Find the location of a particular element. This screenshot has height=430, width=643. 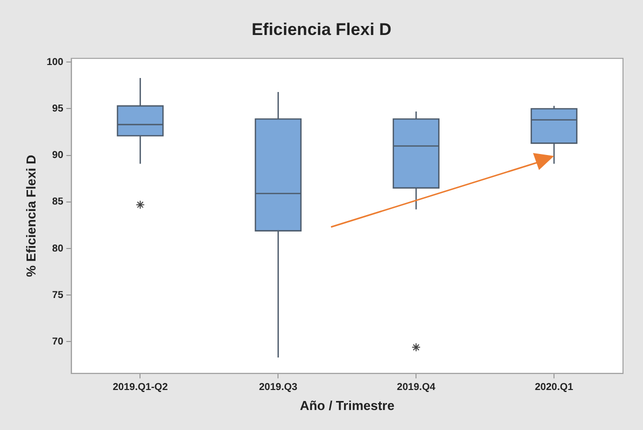

chart-title: Eficiencia Flexi D is located at coordinates (322, 29).